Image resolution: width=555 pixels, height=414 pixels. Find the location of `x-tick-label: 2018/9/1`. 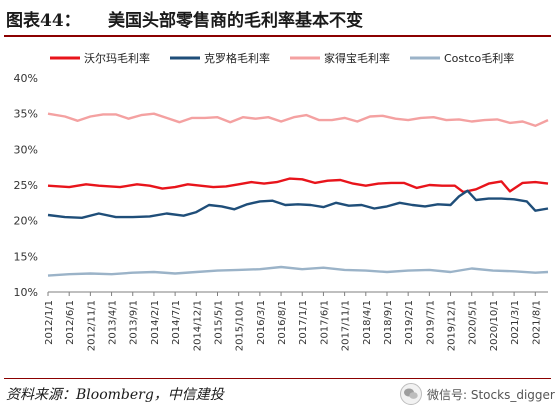

x-tick-label: 2018/9/1 is located at coordinates (388, 322).